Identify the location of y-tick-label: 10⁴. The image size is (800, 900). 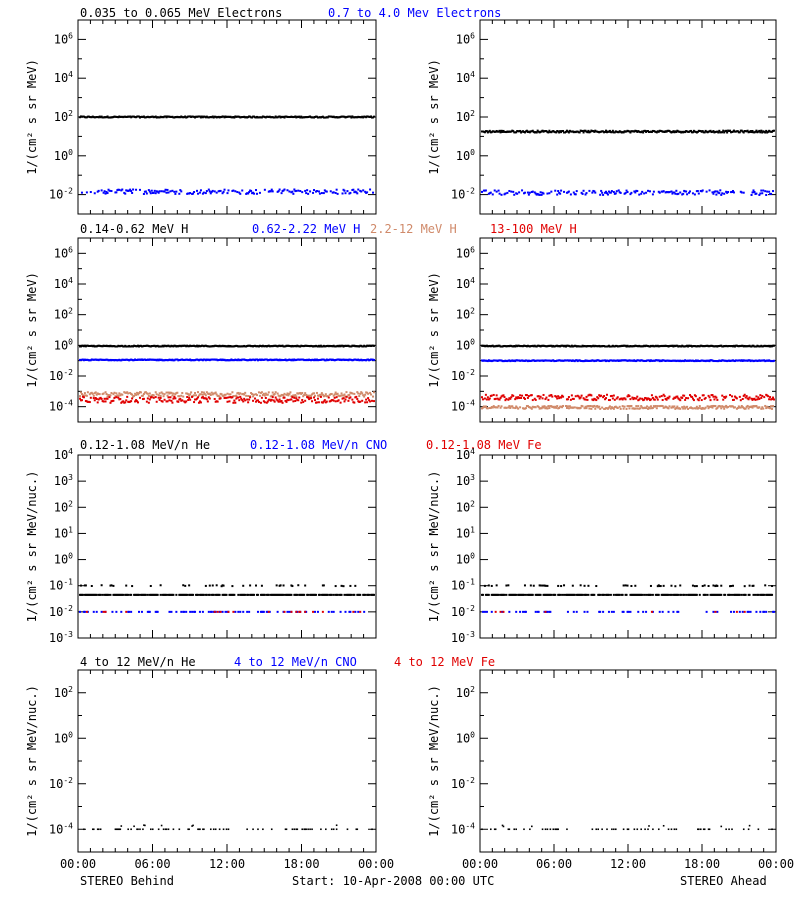
(63, 454).